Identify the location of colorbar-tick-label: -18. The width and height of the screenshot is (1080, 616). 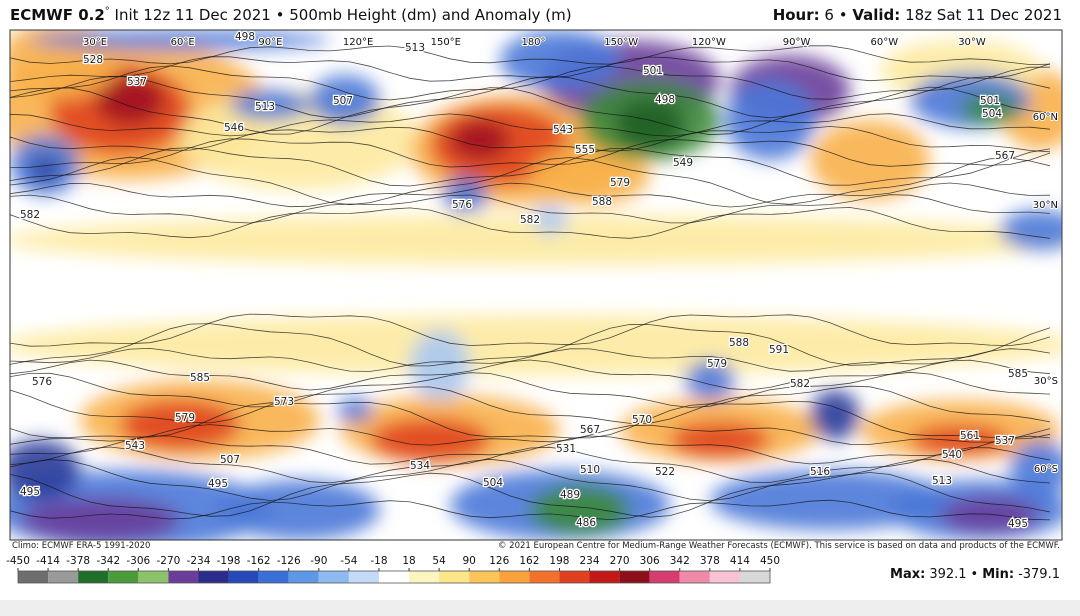
(378, 561).